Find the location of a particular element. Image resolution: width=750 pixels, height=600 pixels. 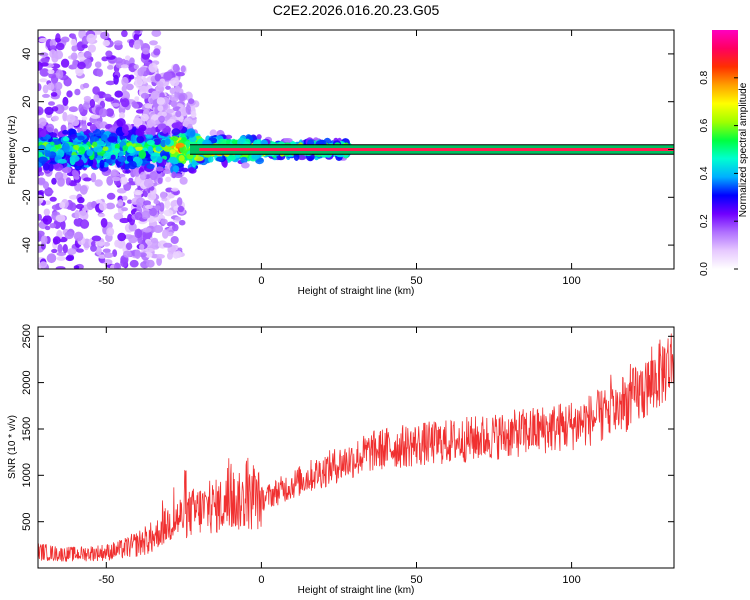

colorbar-tick-label: 0.6 is located at coordinates (704, 125).